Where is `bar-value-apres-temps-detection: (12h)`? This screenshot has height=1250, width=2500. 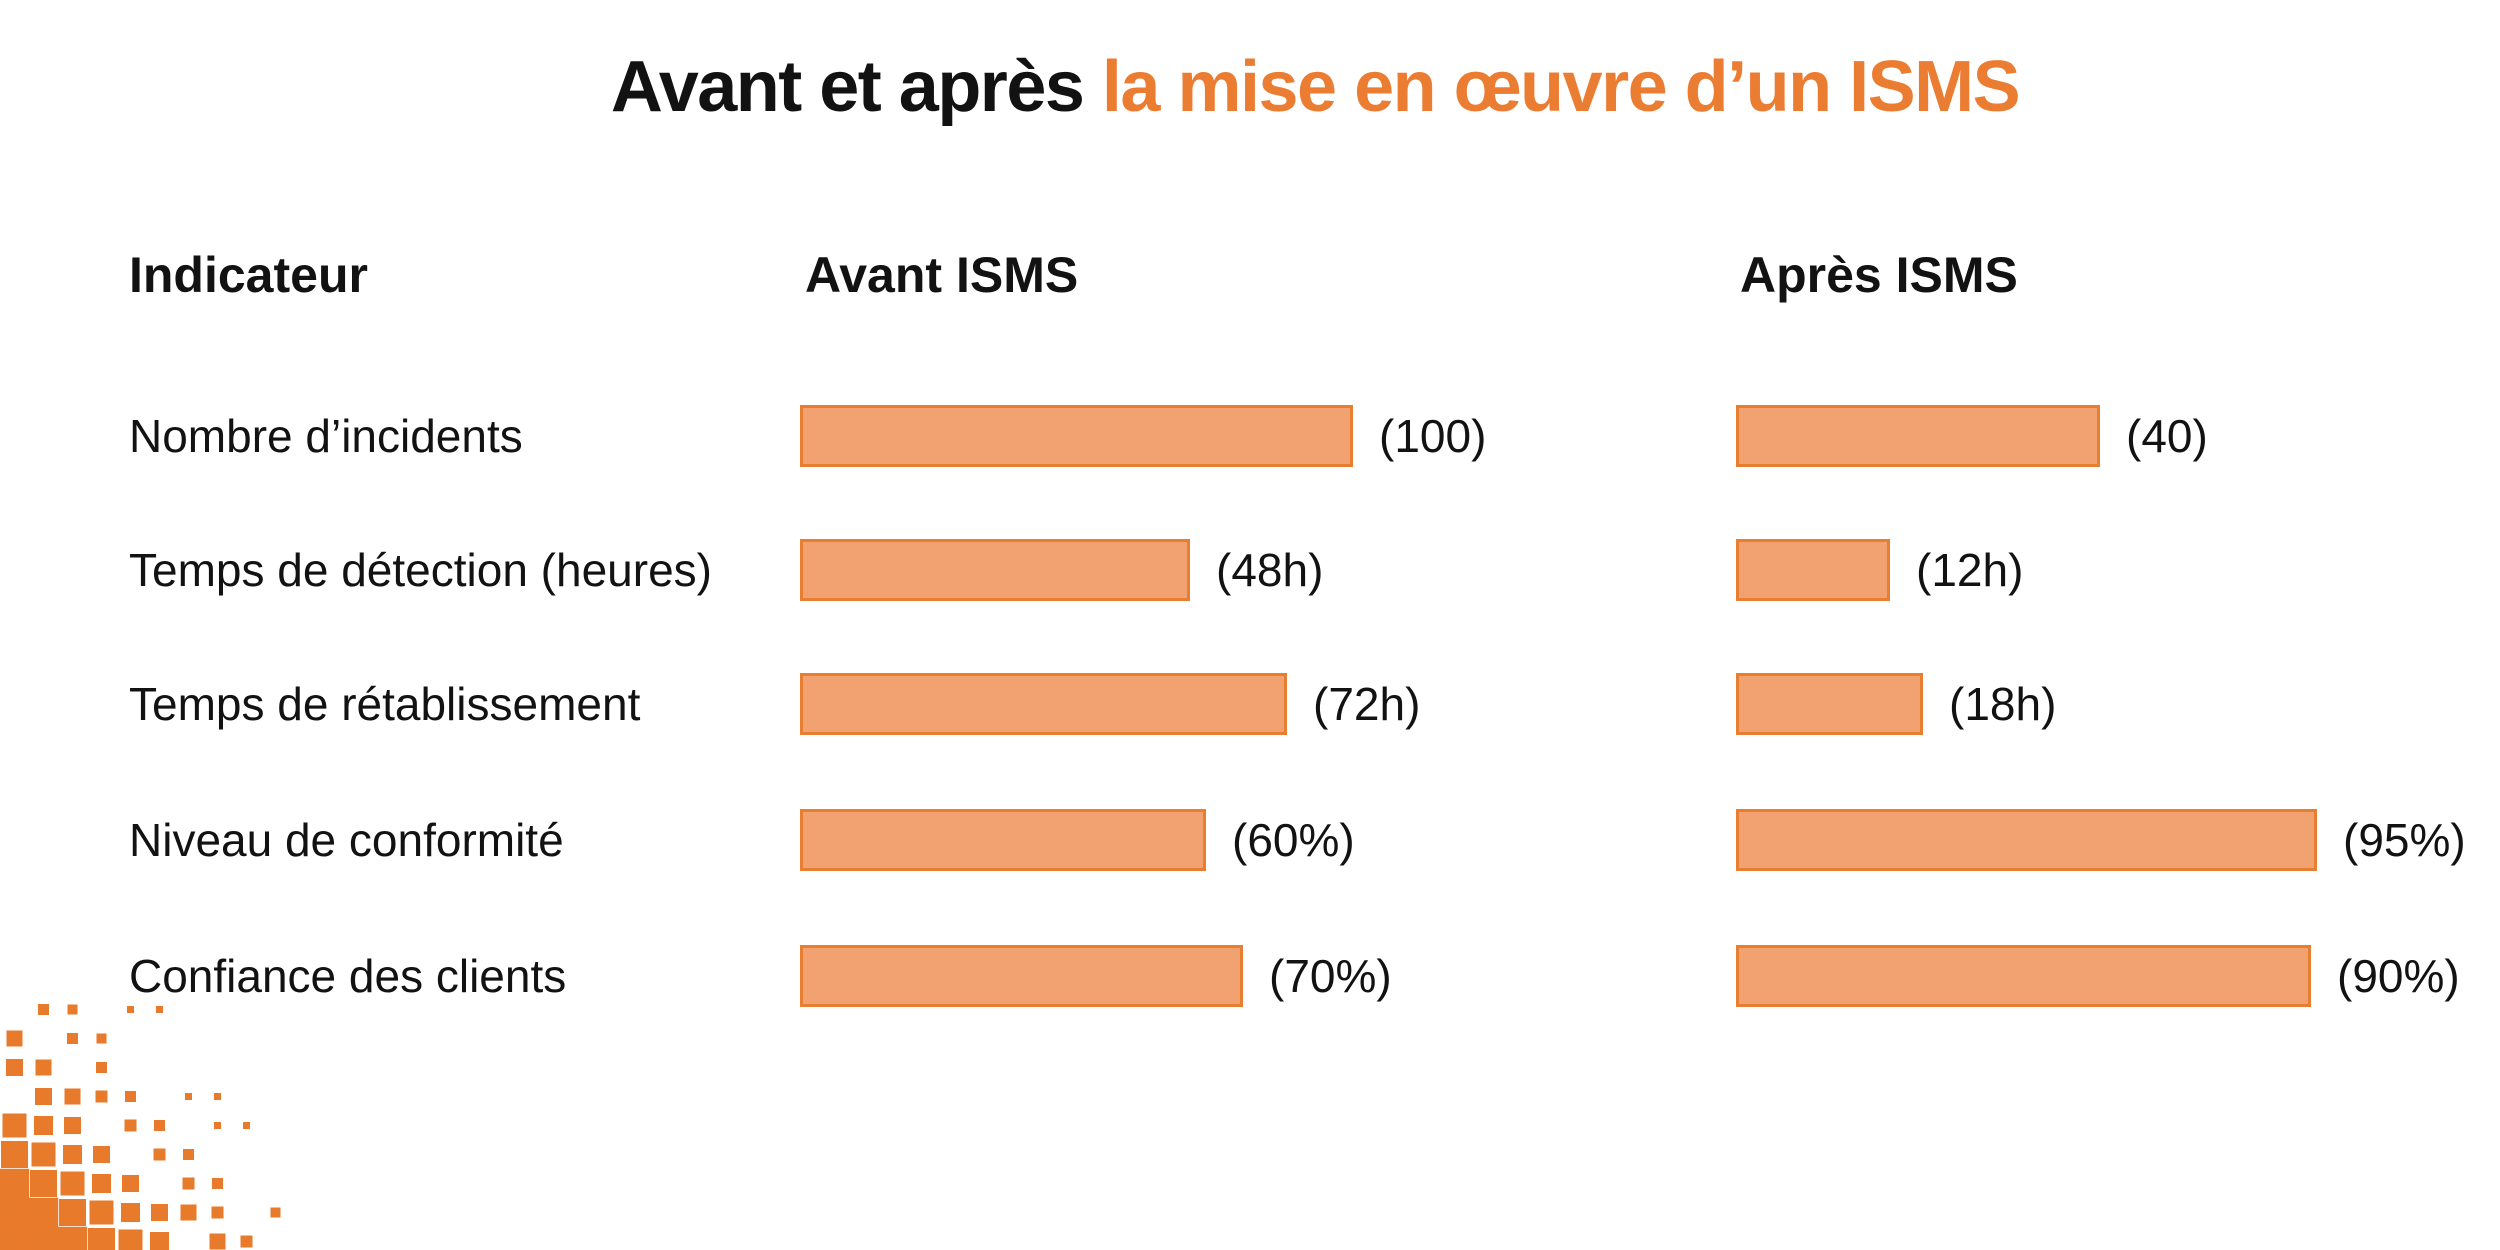
bar-value-apres-temps-detection: (12h) is located at coordinates (1970, 570).